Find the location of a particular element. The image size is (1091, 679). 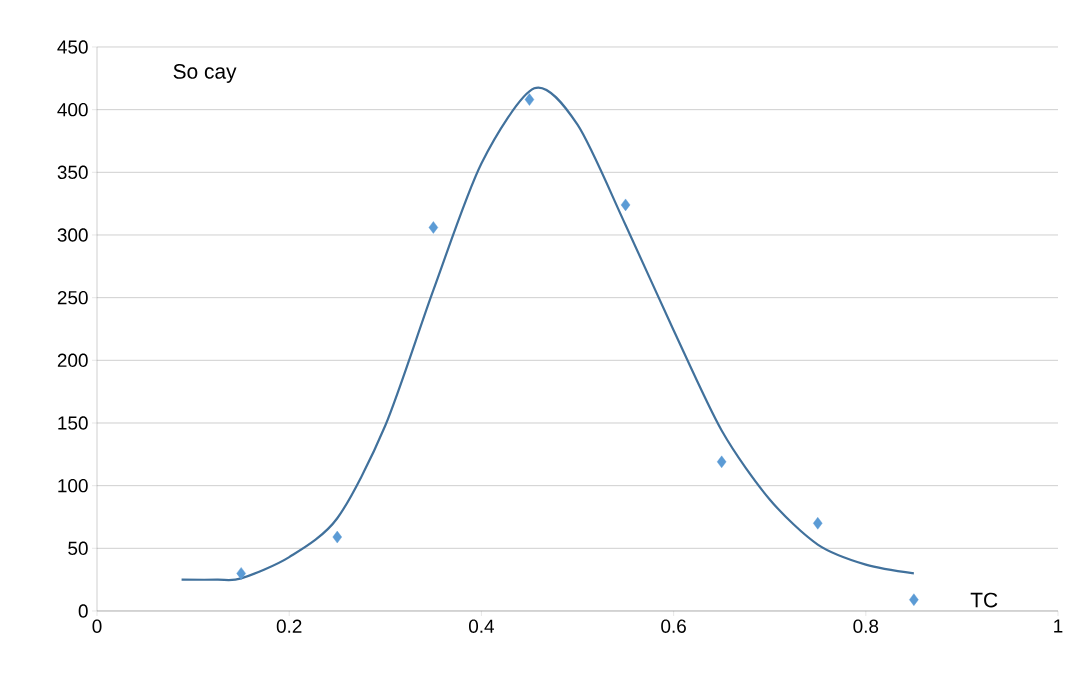

y-tick-label: 100 is located at coordinates (73, 485).